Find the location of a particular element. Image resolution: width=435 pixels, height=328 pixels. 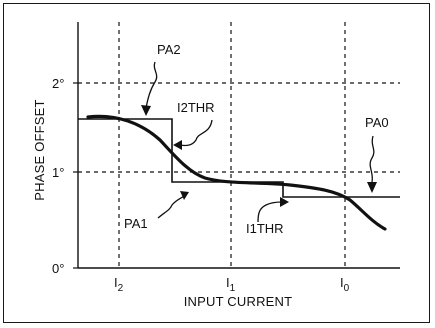

pa0-pointer is located at coordinates (372, 159).